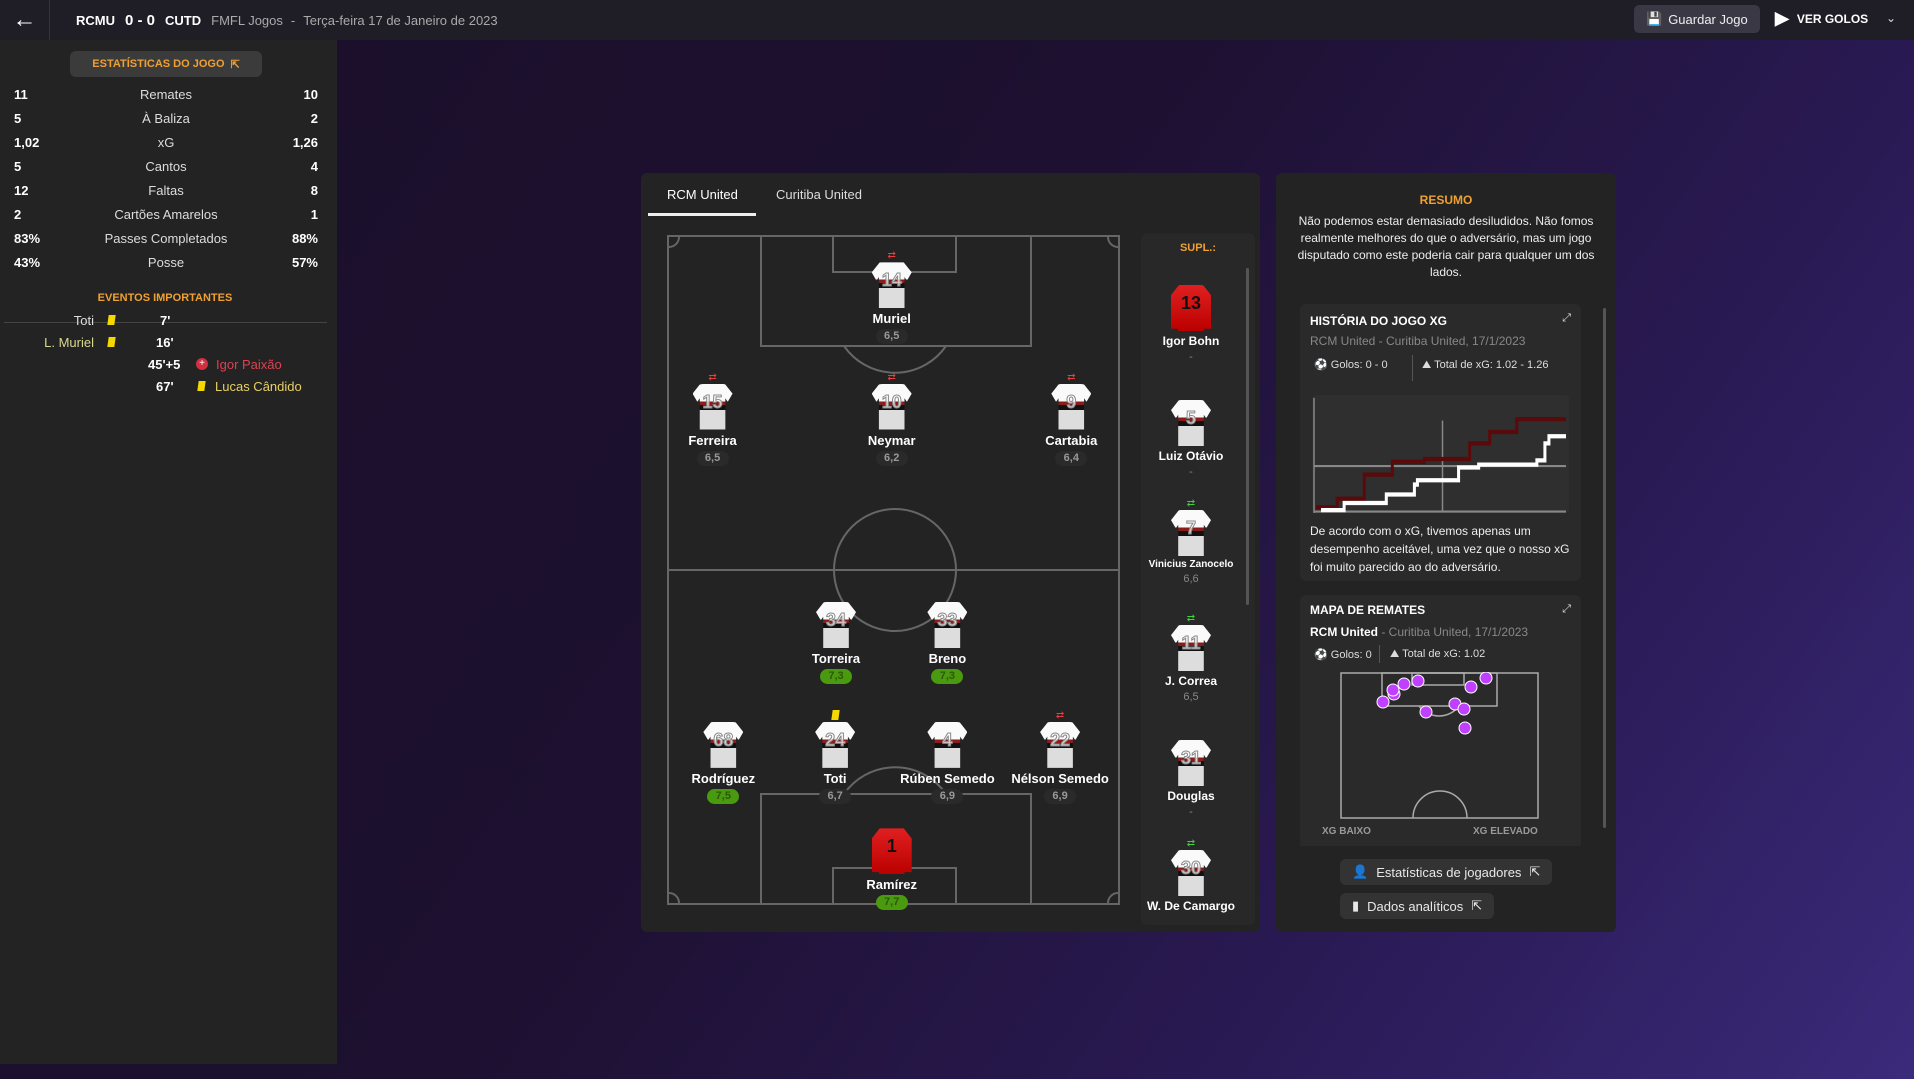 This screenshot has width=1914, height=1079. I want to click on player-name: J. Correa, so click(1191, 681).